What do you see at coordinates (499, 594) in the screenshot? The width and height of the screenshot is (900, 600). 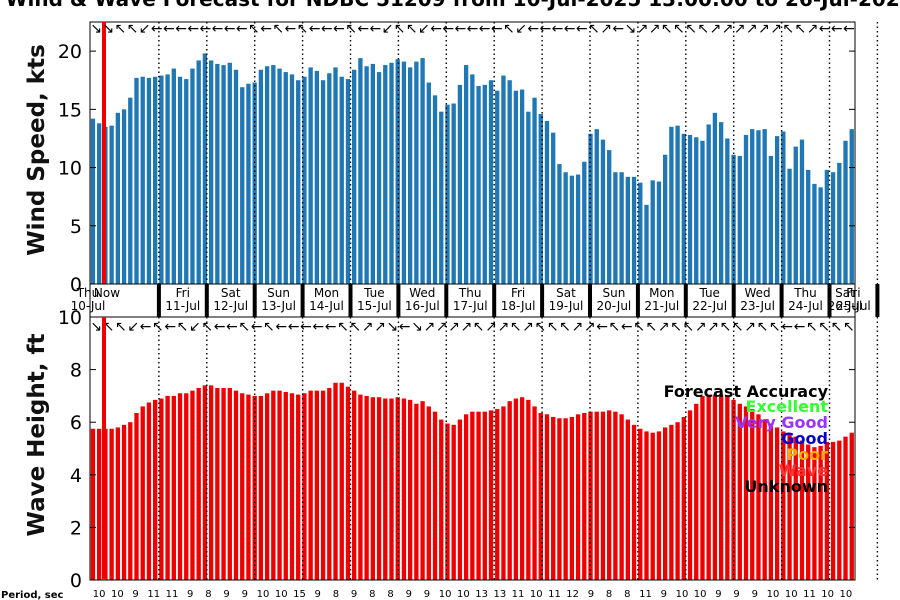 I see `period-value: 13` at bounding box center [499, 594].